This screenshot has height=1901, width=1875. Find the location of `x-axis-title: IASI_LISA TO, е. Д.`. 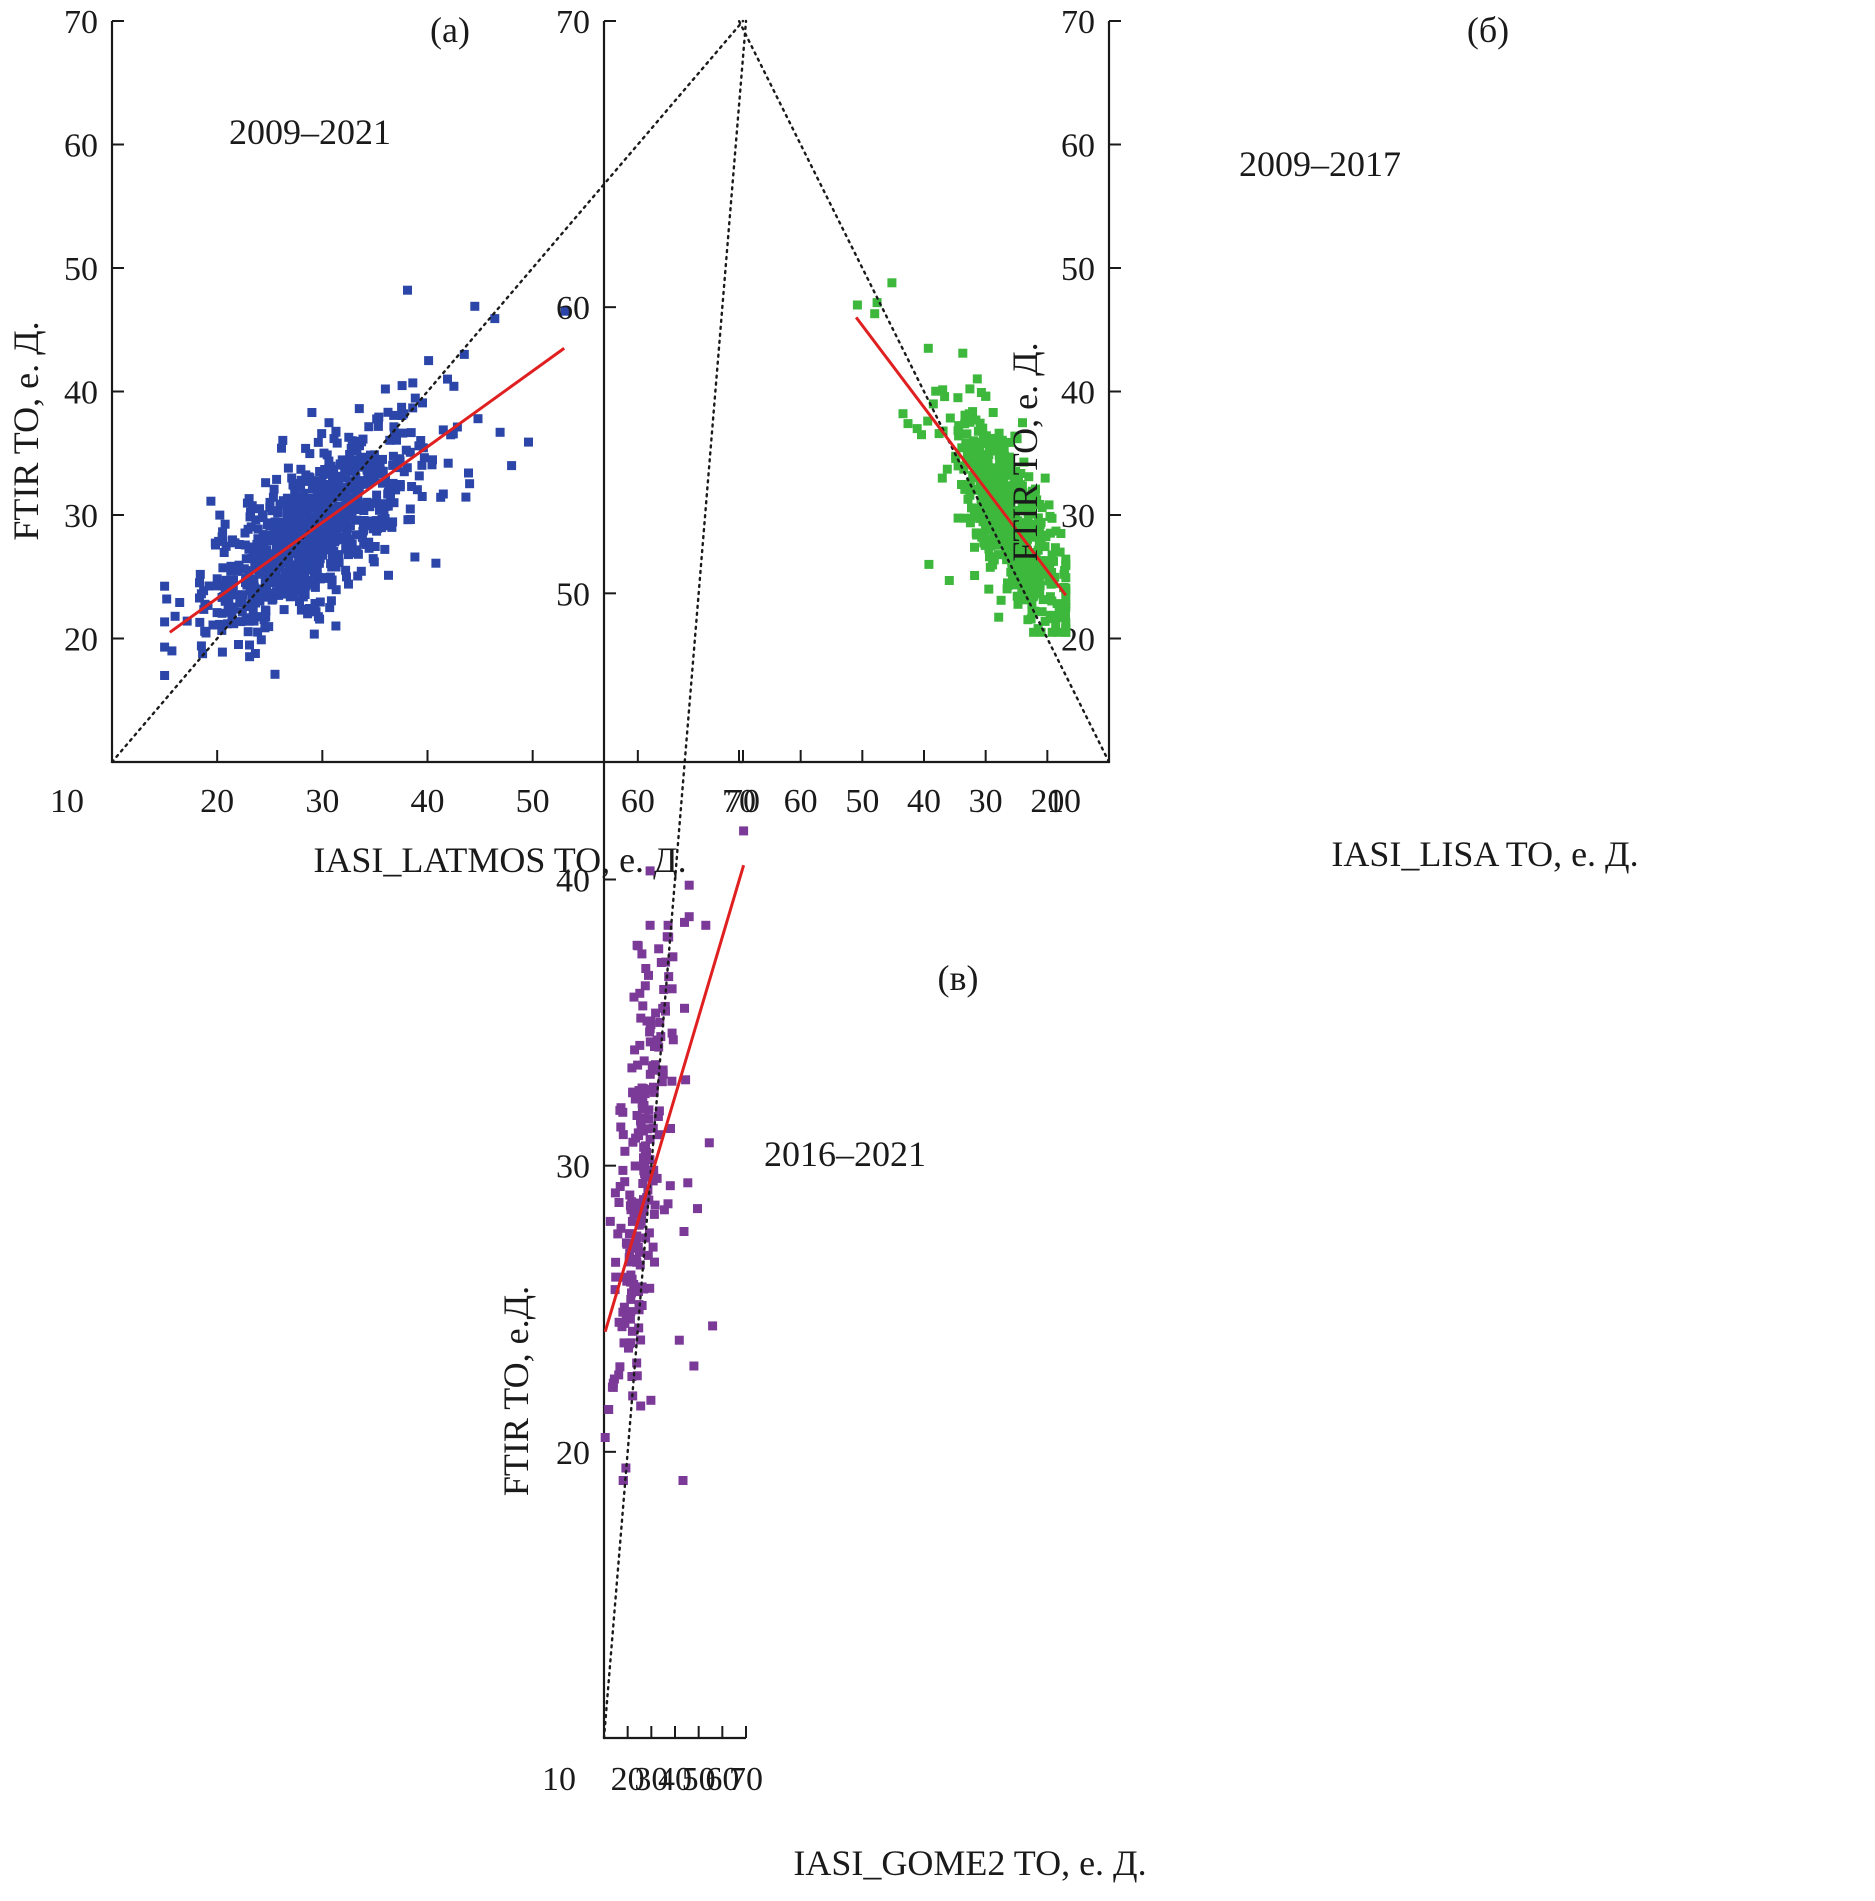

x-axis-title: IASI_LISA TO, е. Д. is located at coordinates (1484, 854).